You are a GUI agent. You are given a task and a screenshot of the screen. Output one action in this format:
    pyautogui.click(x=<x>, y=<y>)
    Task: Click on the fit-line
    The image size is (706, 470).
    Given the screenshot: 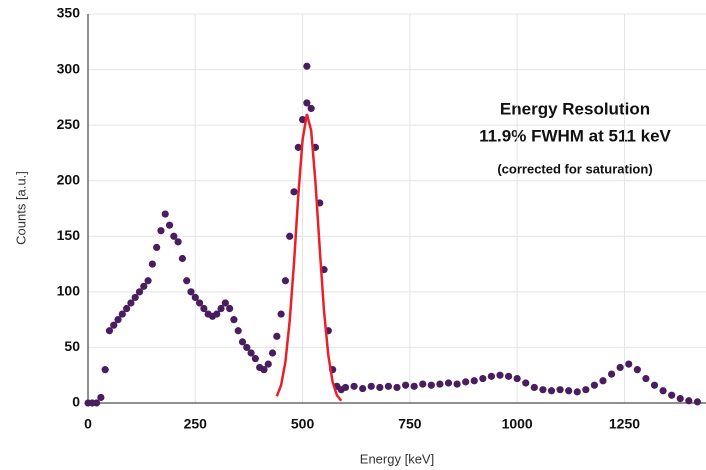 What is the action you would take?
    pyautogui.click(x=309, y=257)
    